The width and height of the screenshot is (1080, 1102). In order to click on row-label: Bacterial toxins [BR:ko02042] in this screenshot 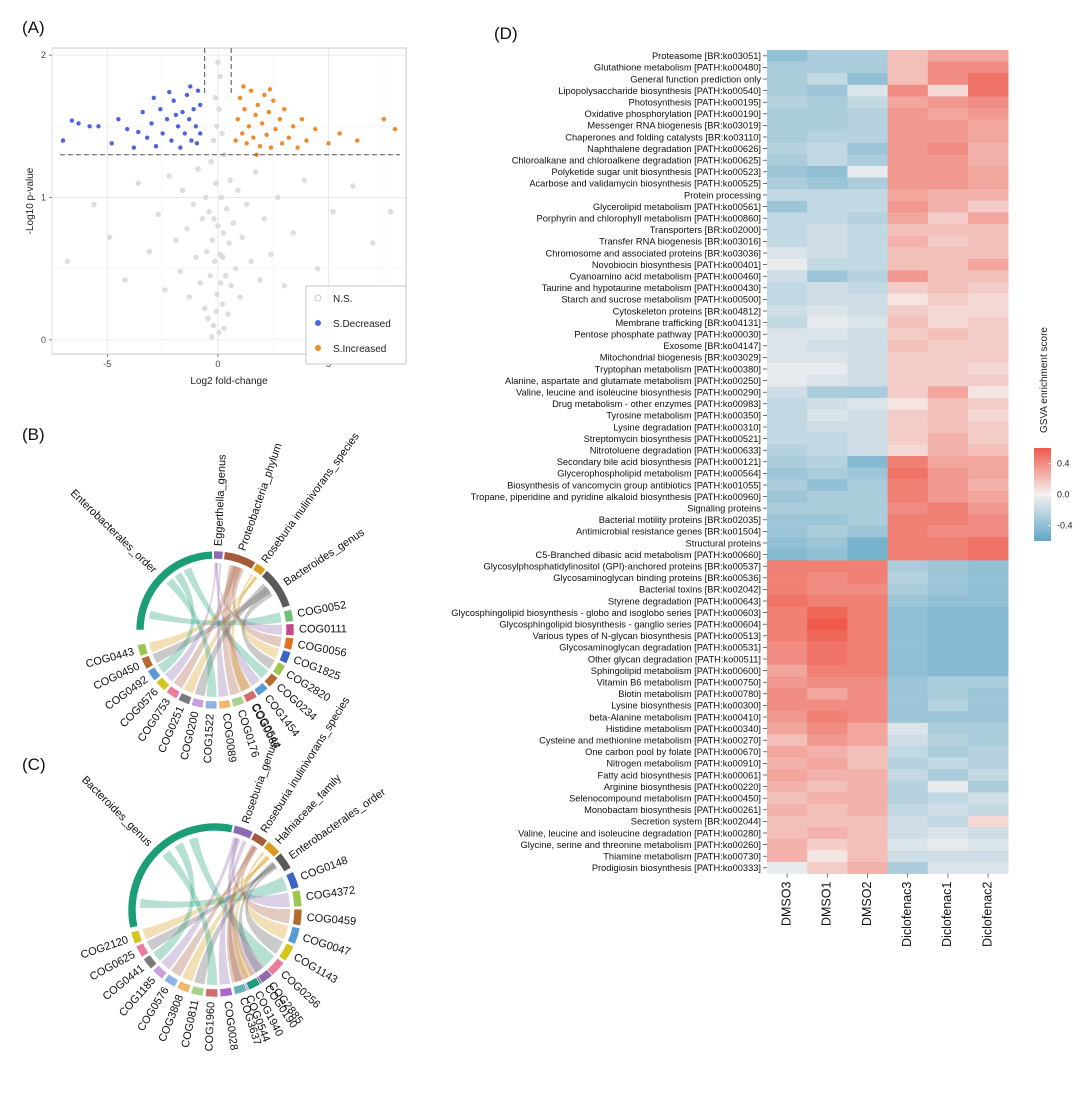, I will do `click(700, 590)`.